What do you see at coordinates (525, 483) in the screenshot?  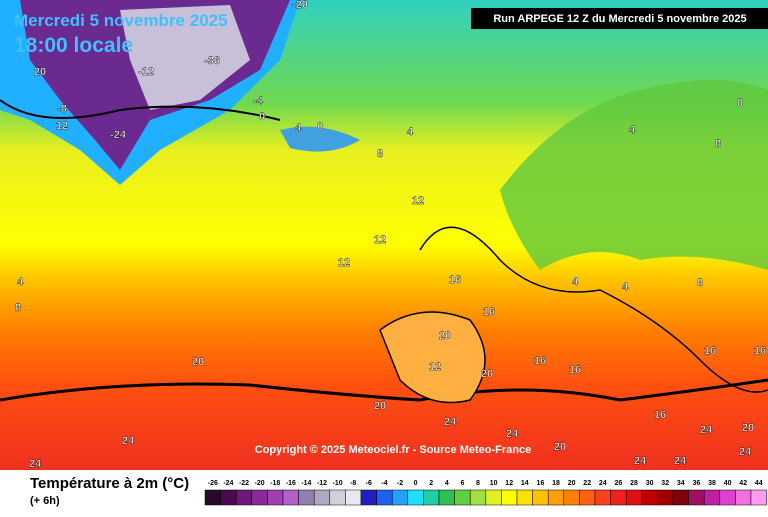 I see `legend-tick-label: 14` at bounding box center [525, 483].